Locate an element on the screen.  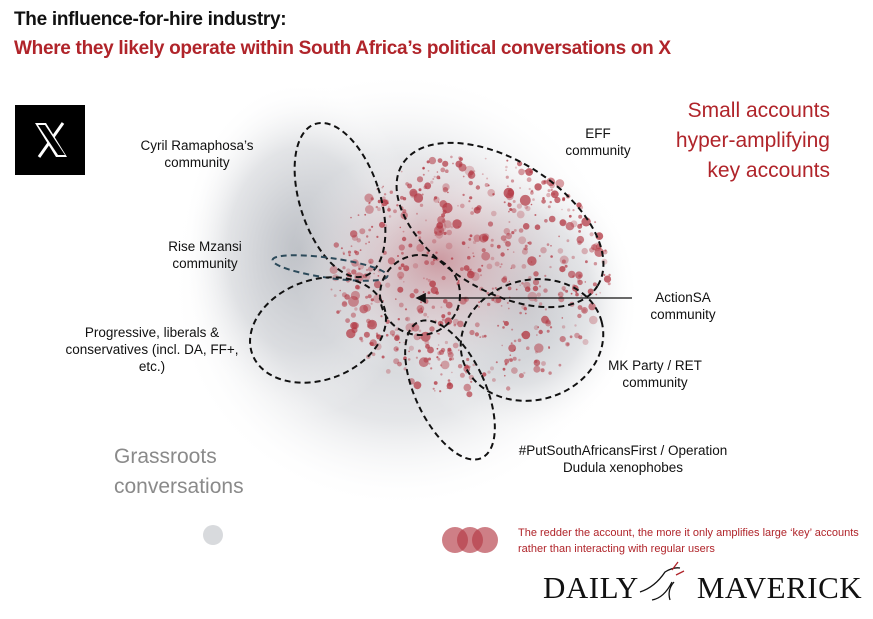
mk-outline is located at coordinates (532, 340).